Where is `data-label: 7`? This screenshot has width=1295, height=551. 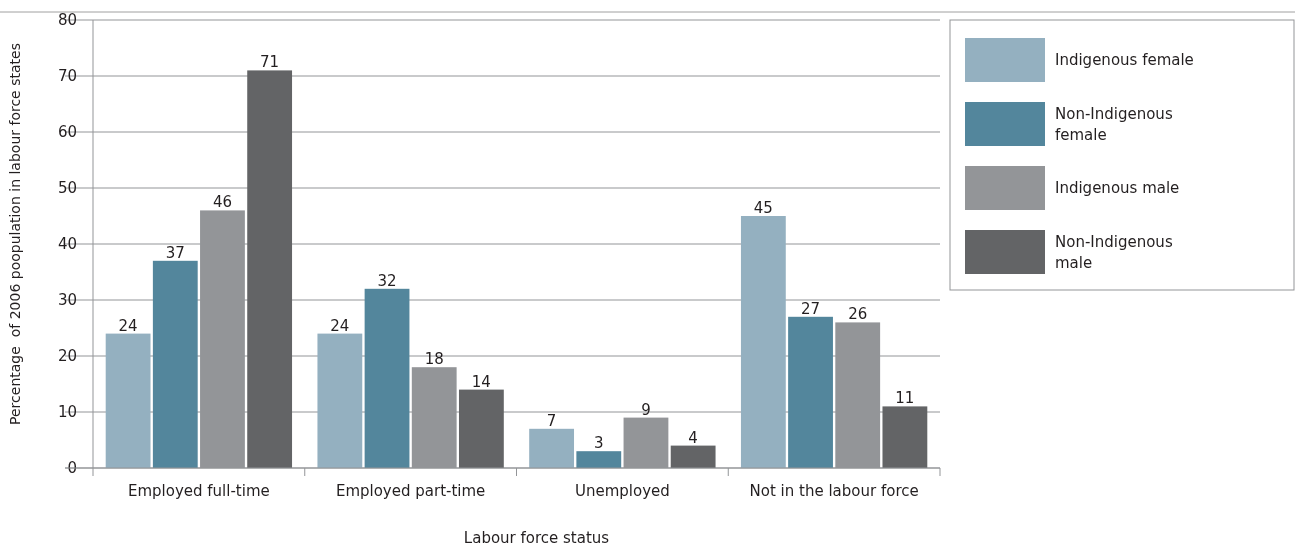
data-label: 7 is located at coordinates (551, 420).